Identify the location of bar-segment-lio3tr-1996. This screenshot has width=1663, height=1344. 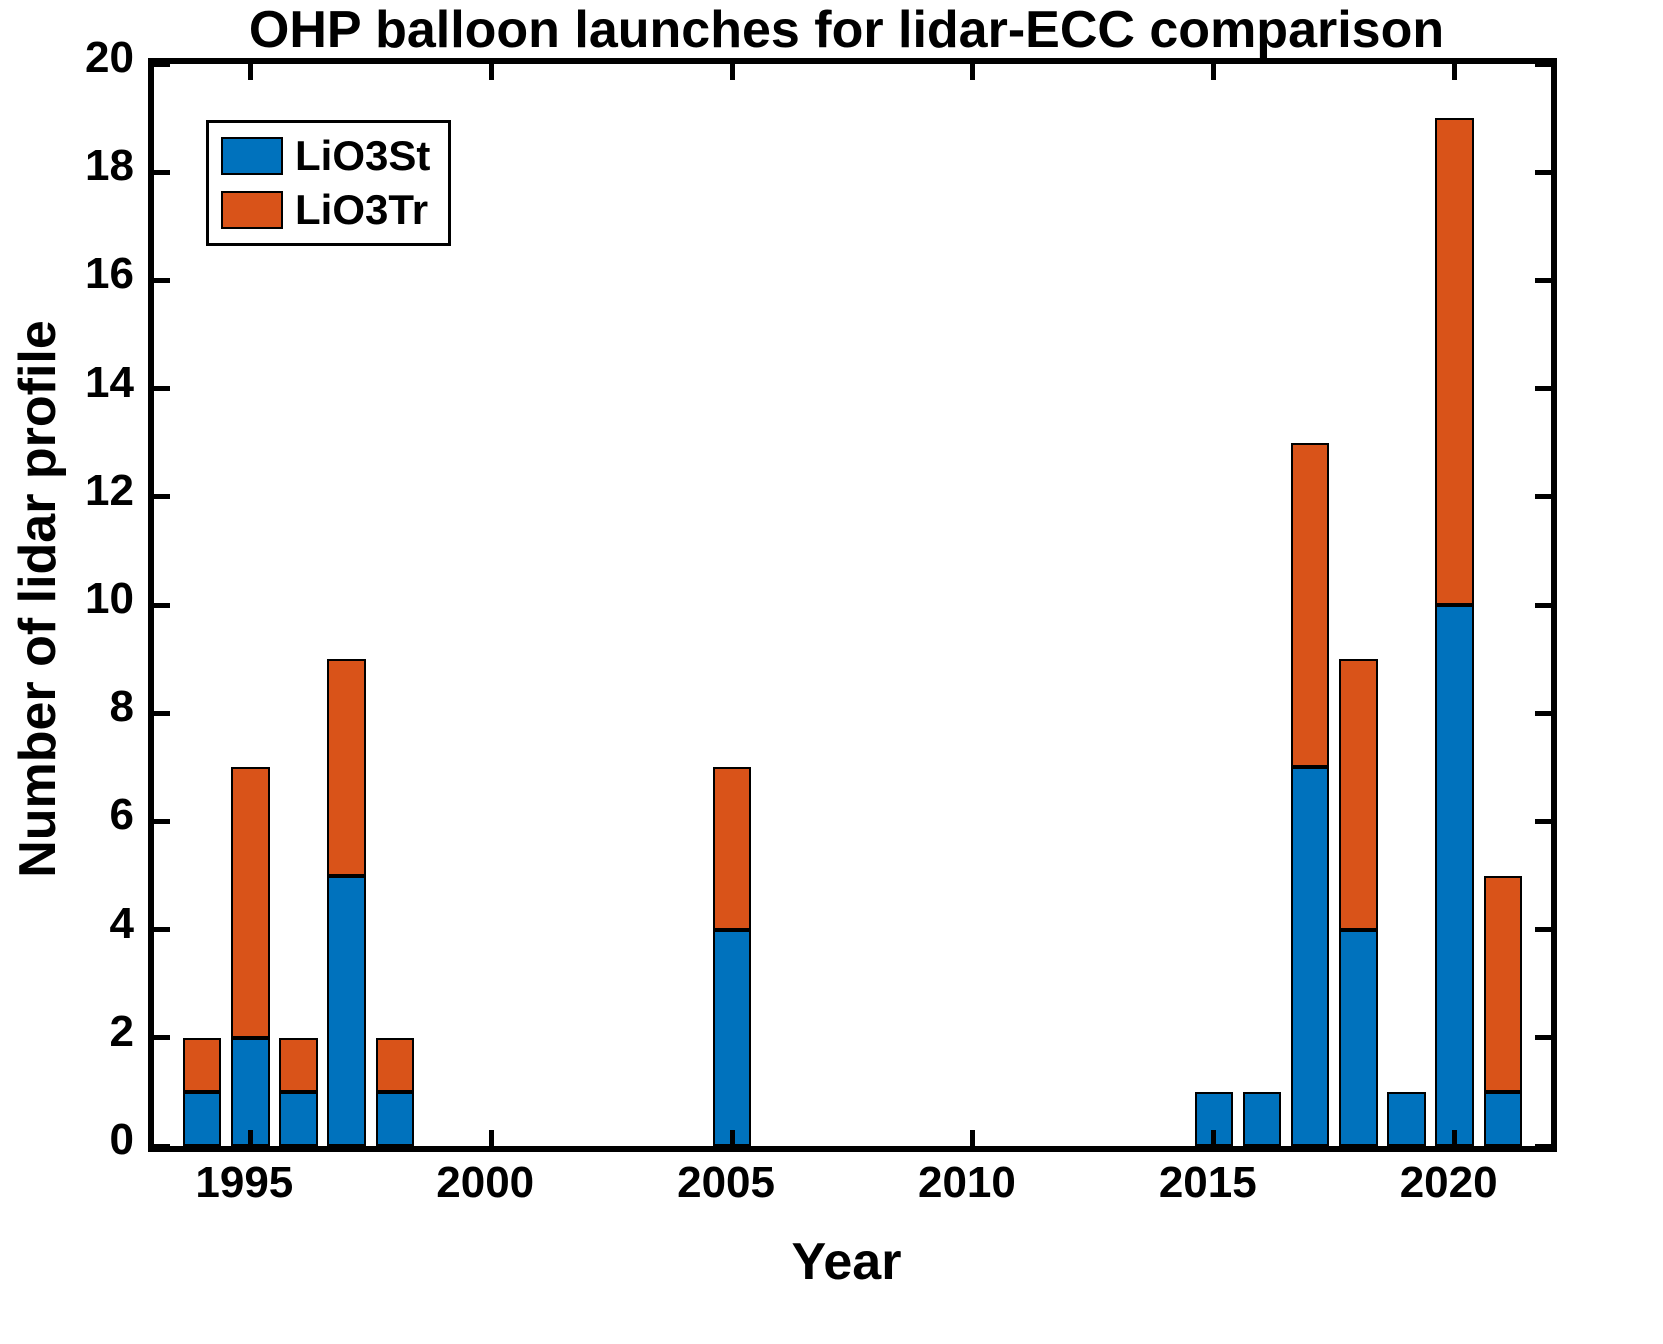
(298, 1064).